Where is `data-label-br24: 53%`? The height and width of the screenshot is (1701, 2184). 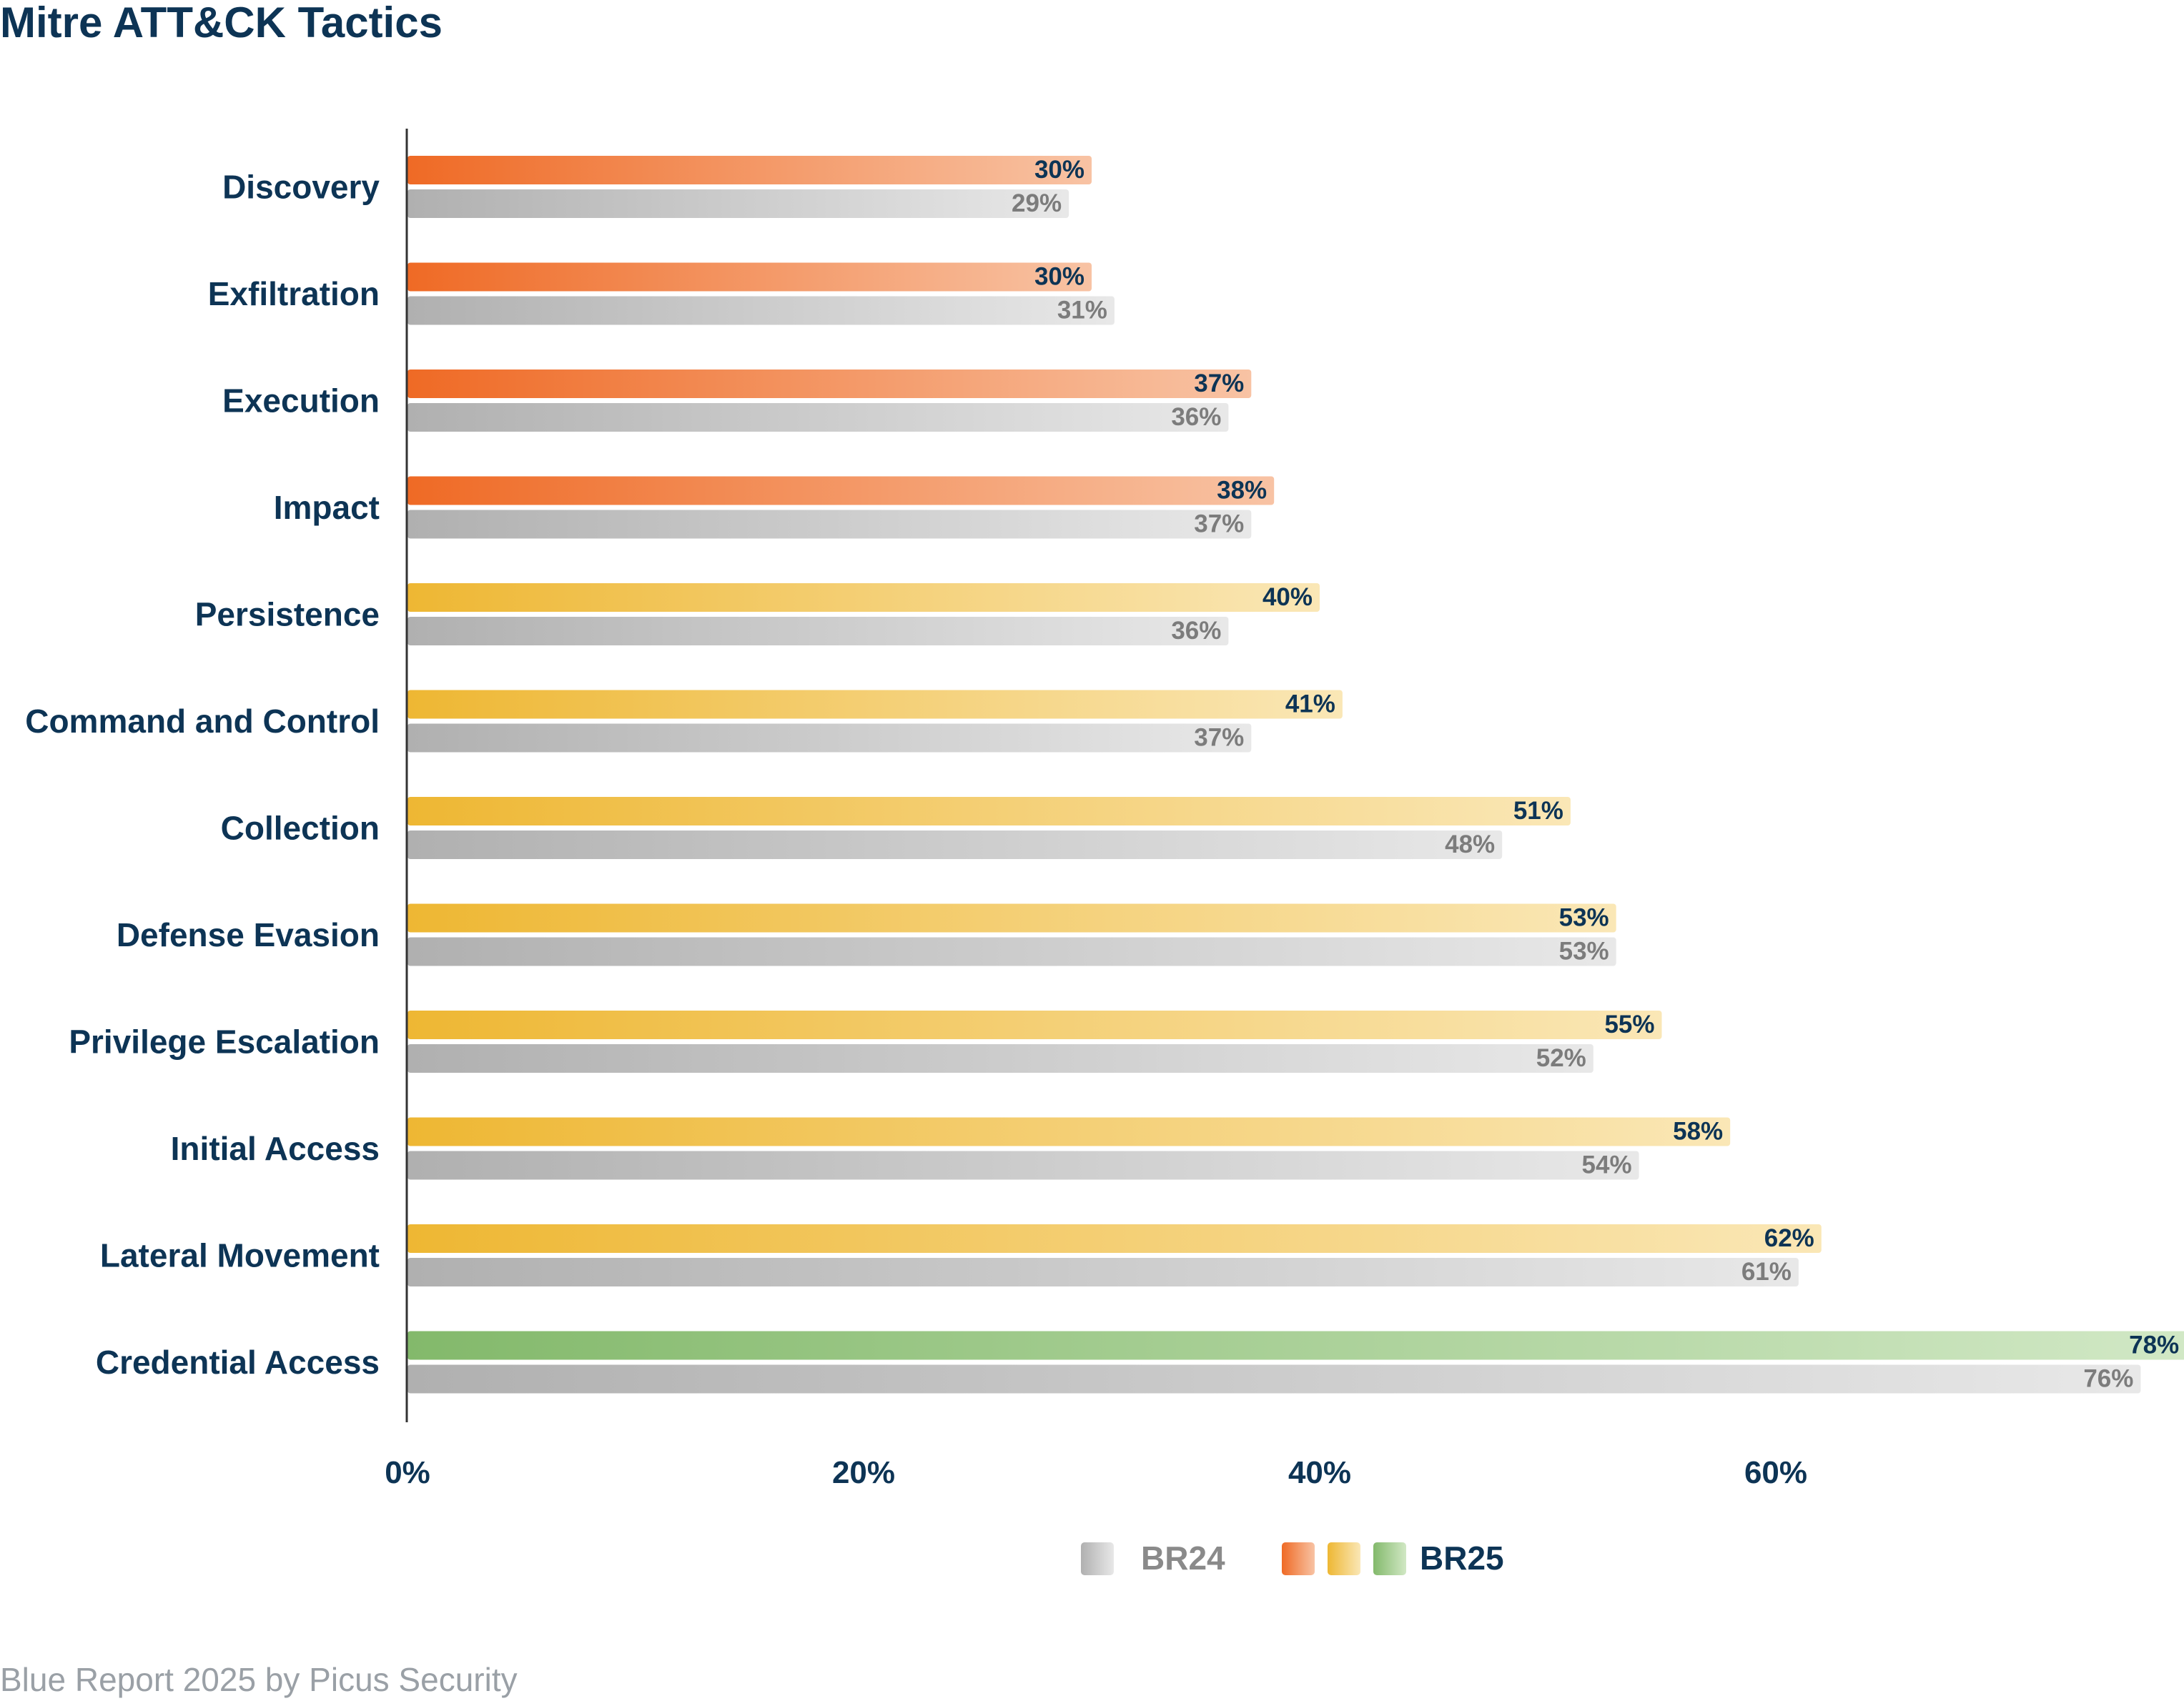
data-label-br24: 53% is located at coordinates (1584, 952).